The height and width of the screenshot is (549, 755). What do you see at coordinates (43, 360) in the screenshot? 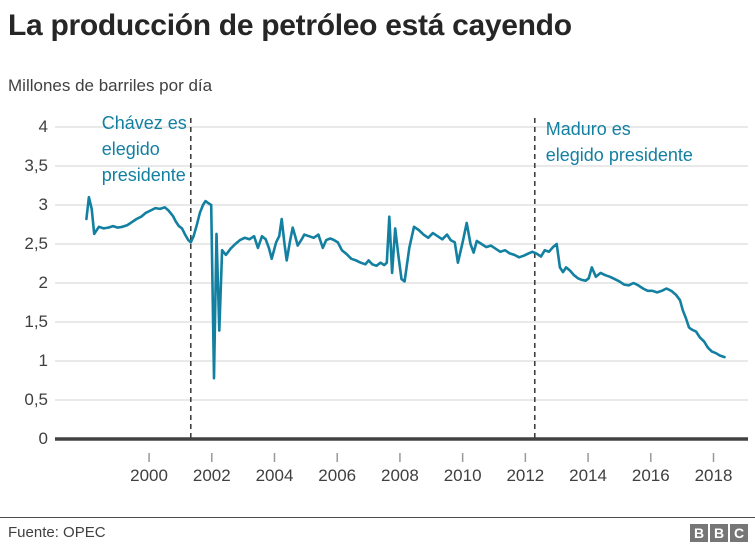
I see `y-axis-tick-label: 1` at bounding box center [43, 360].